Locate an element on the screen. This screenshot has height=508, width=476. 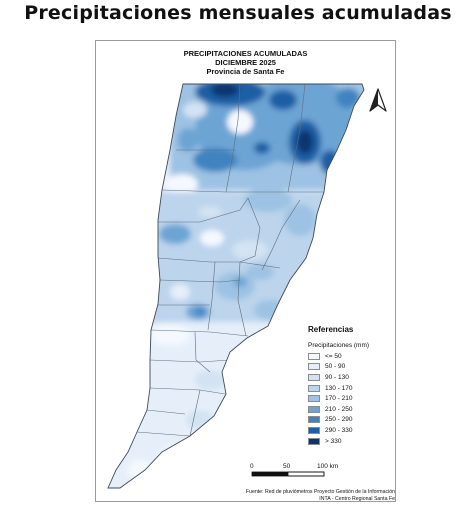
legend-label: 290 - 330 is located at coordinates (339, 430).